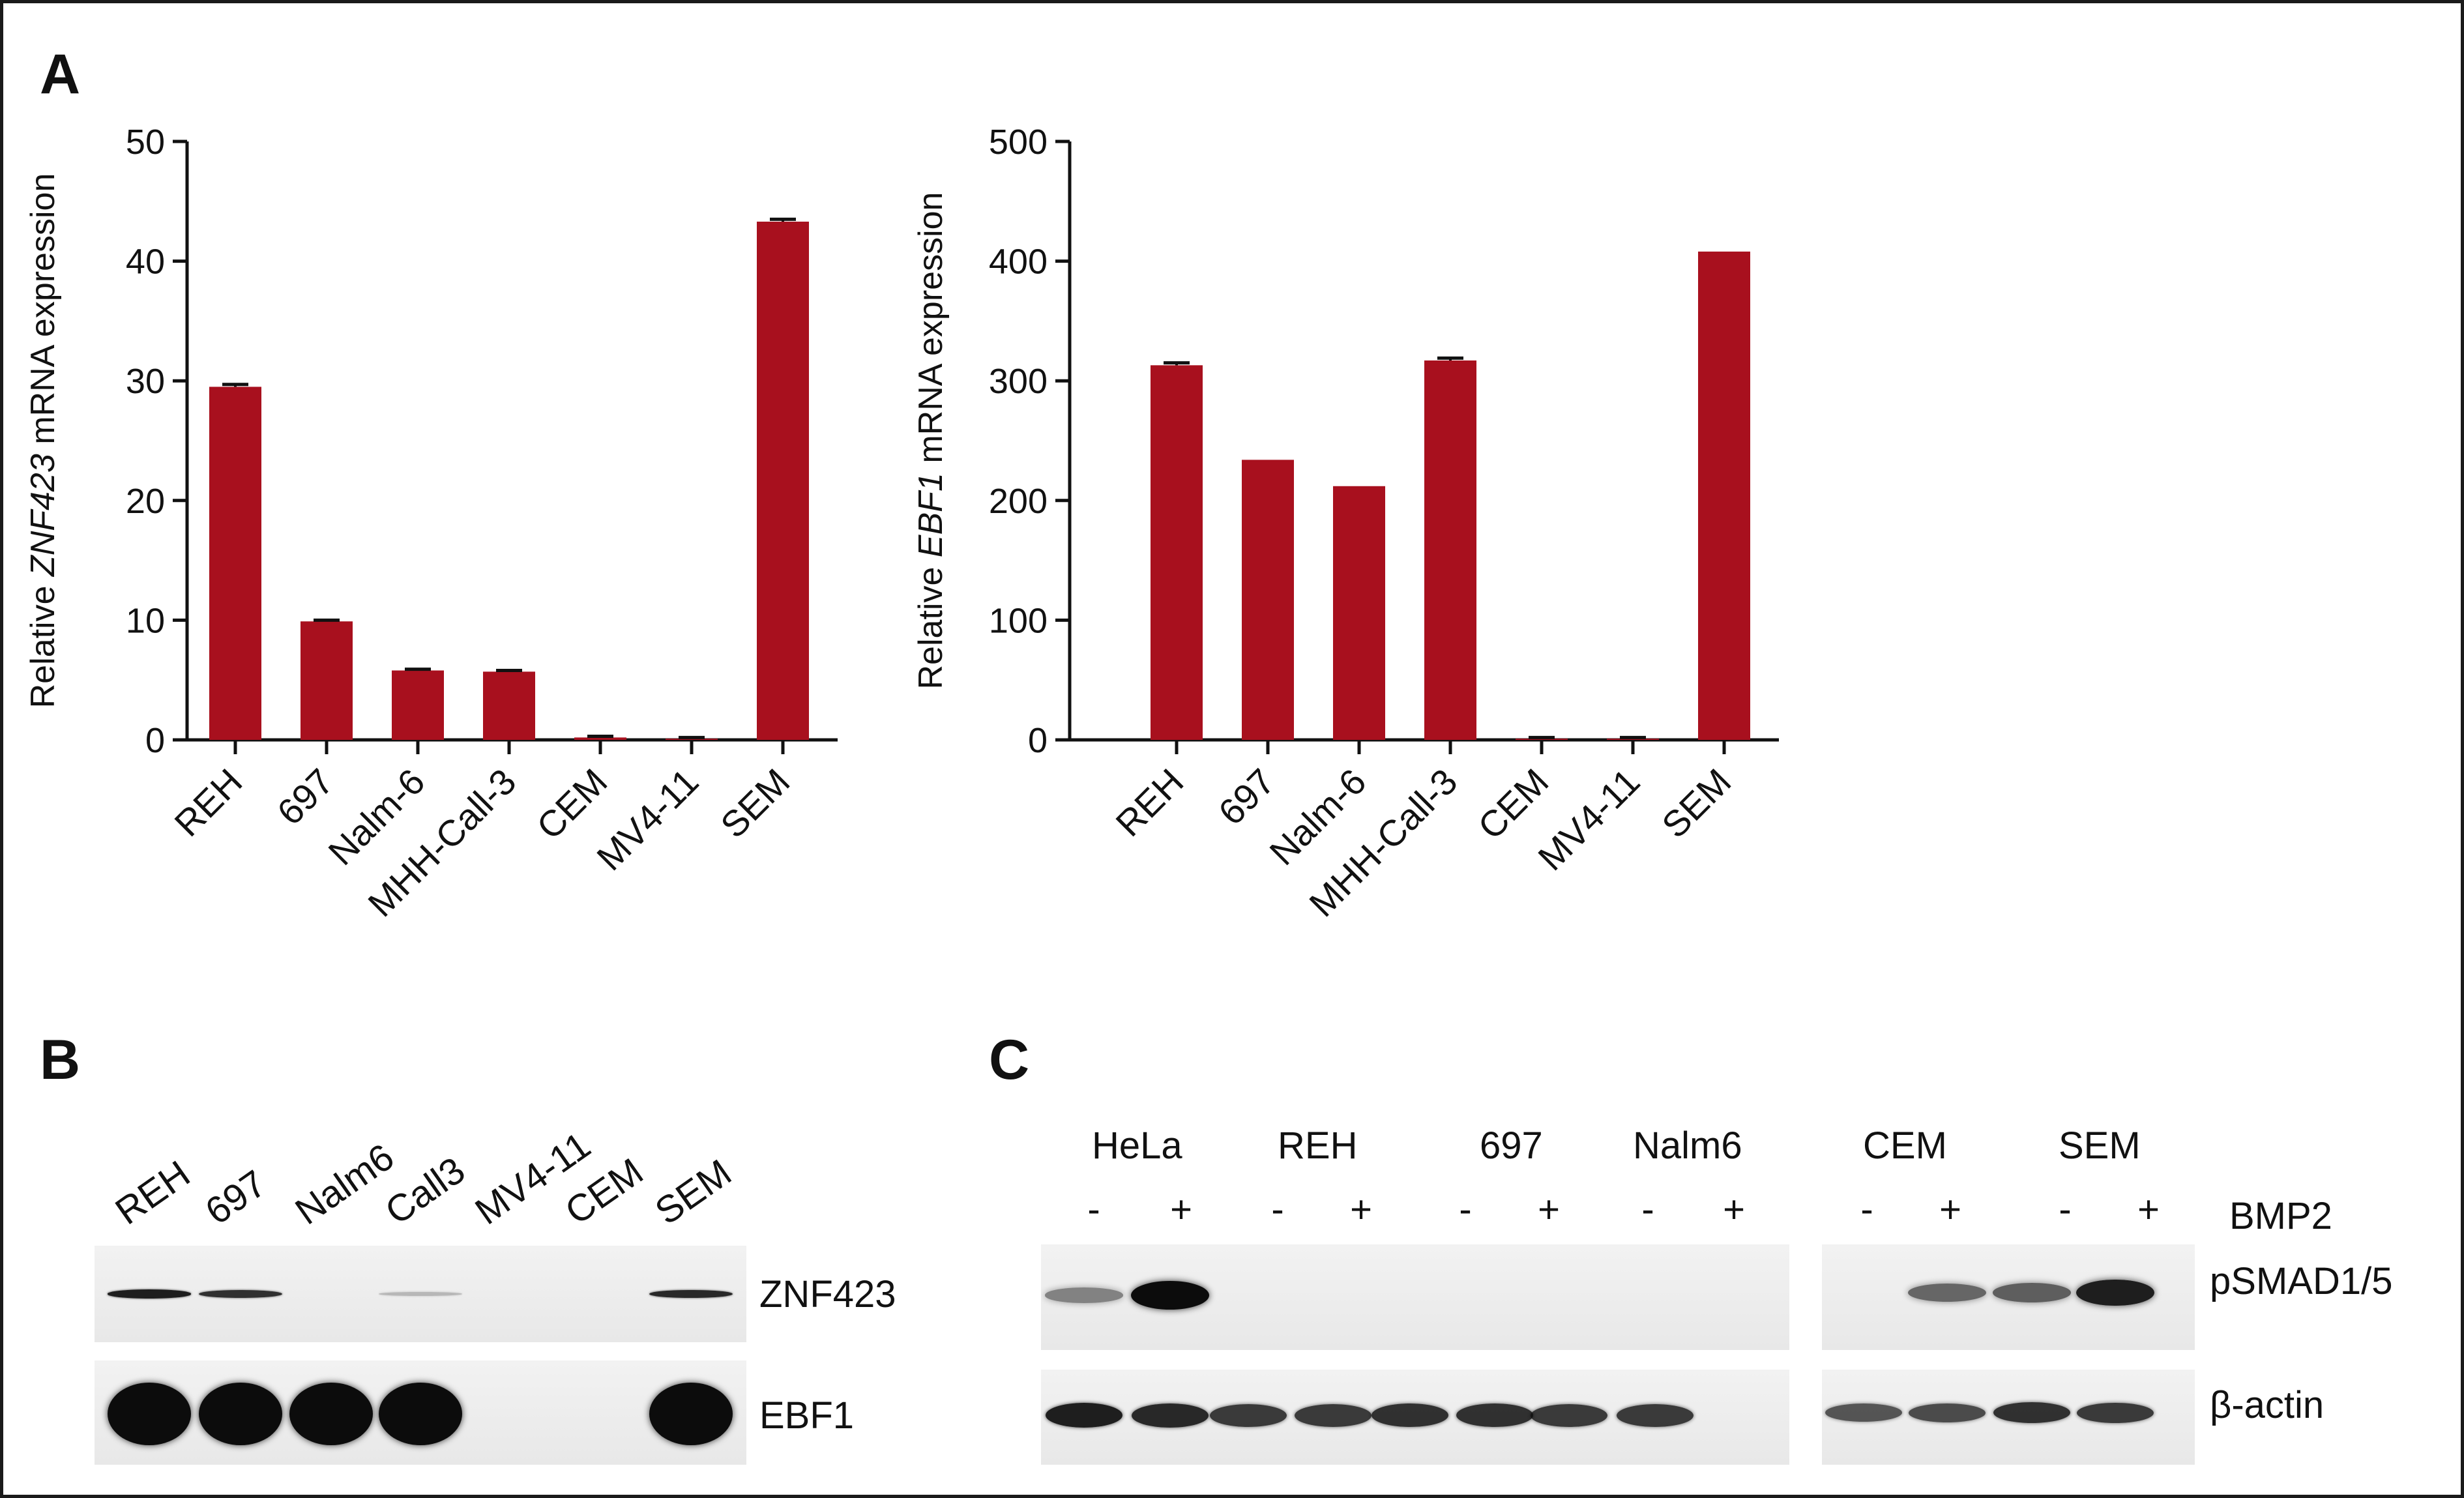 The height and width of the screenshot is (1498, 2464). I want to click on blot-c-cell-line-label: Nalm6, so click(1687, 1145).